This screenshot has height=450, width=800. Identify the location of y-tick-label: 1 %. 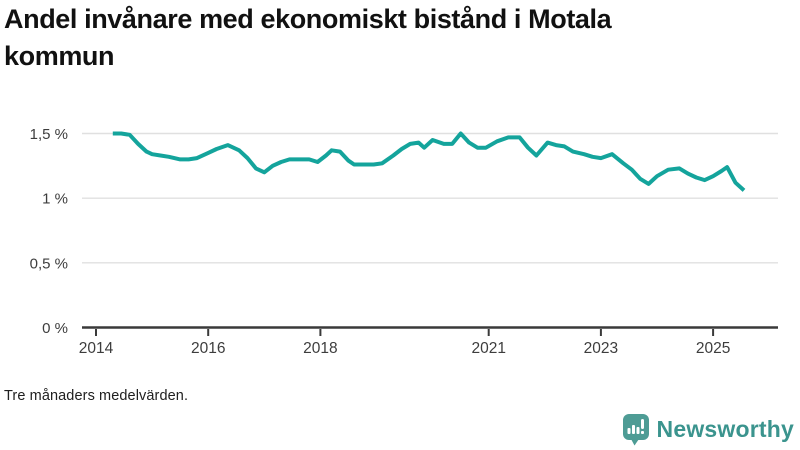
(55, 199).